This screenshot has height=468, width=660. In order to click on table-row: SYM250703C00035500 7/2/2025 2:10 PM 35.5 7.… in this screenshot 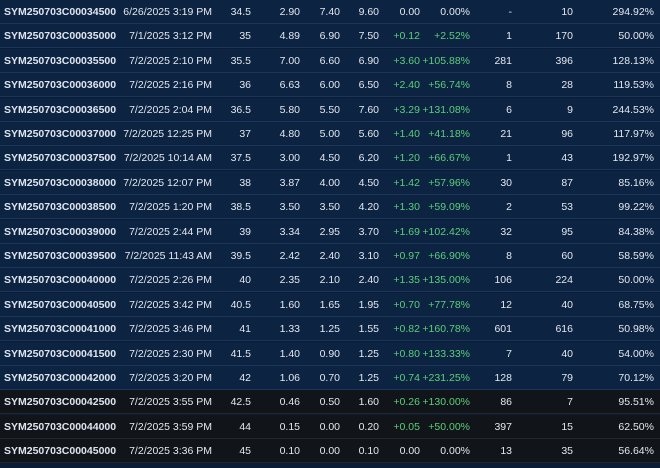, I will do `click(330, 60)`.